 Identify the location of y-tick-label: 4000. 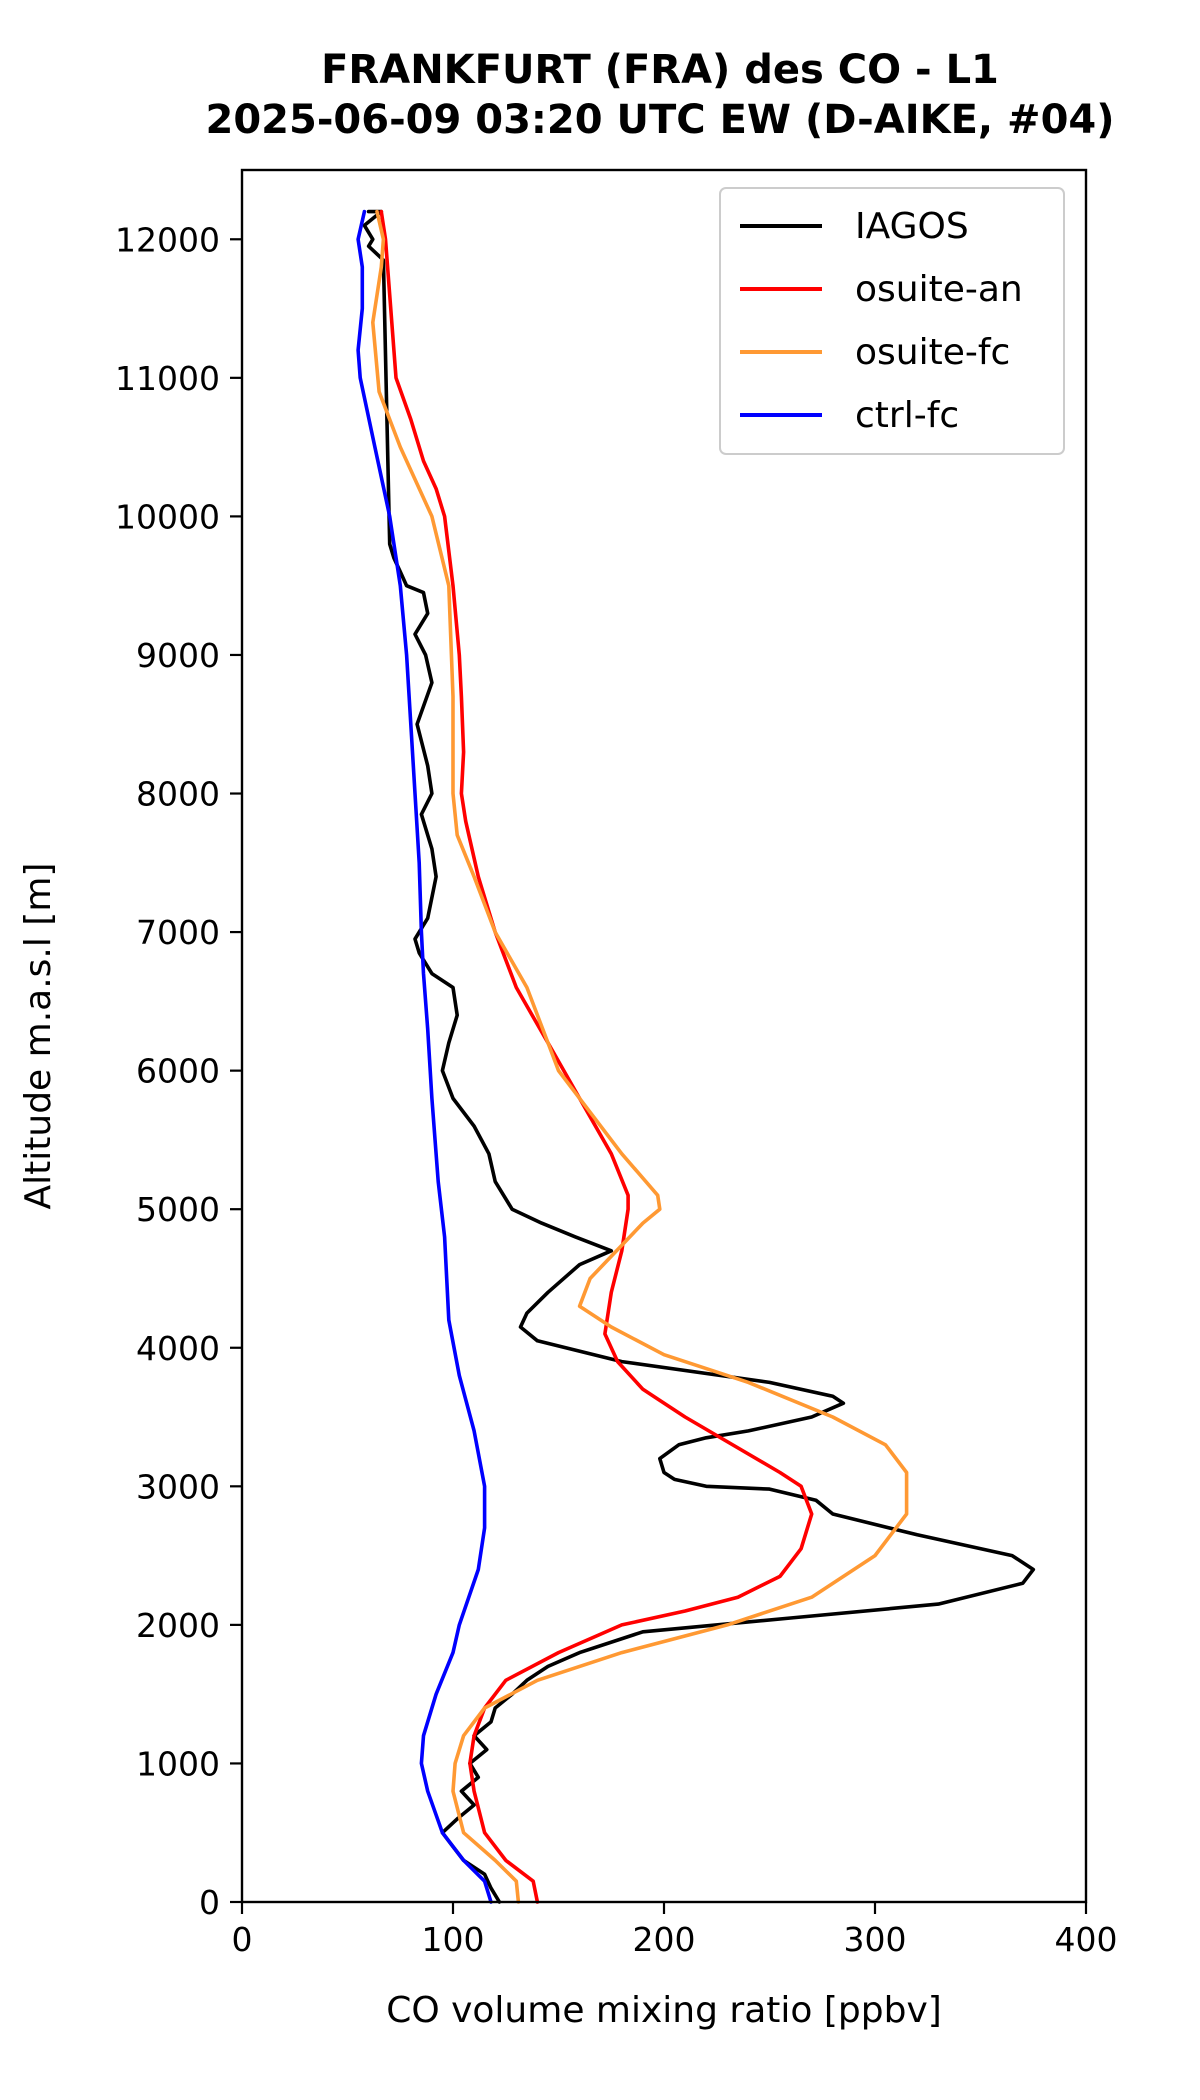
(178, 1348).